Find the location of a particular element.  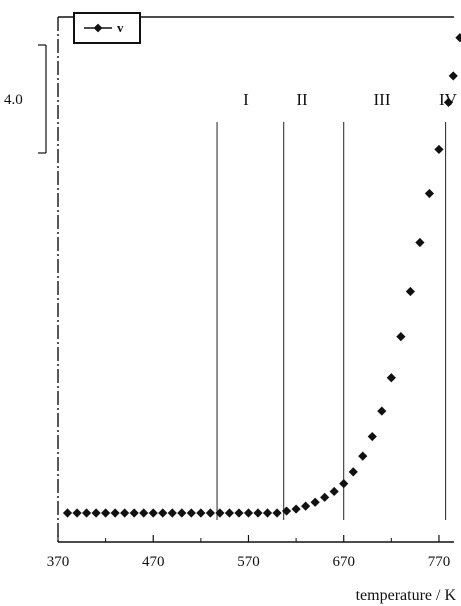

x-tick-label: 670 is located at coordinates (343, 562).